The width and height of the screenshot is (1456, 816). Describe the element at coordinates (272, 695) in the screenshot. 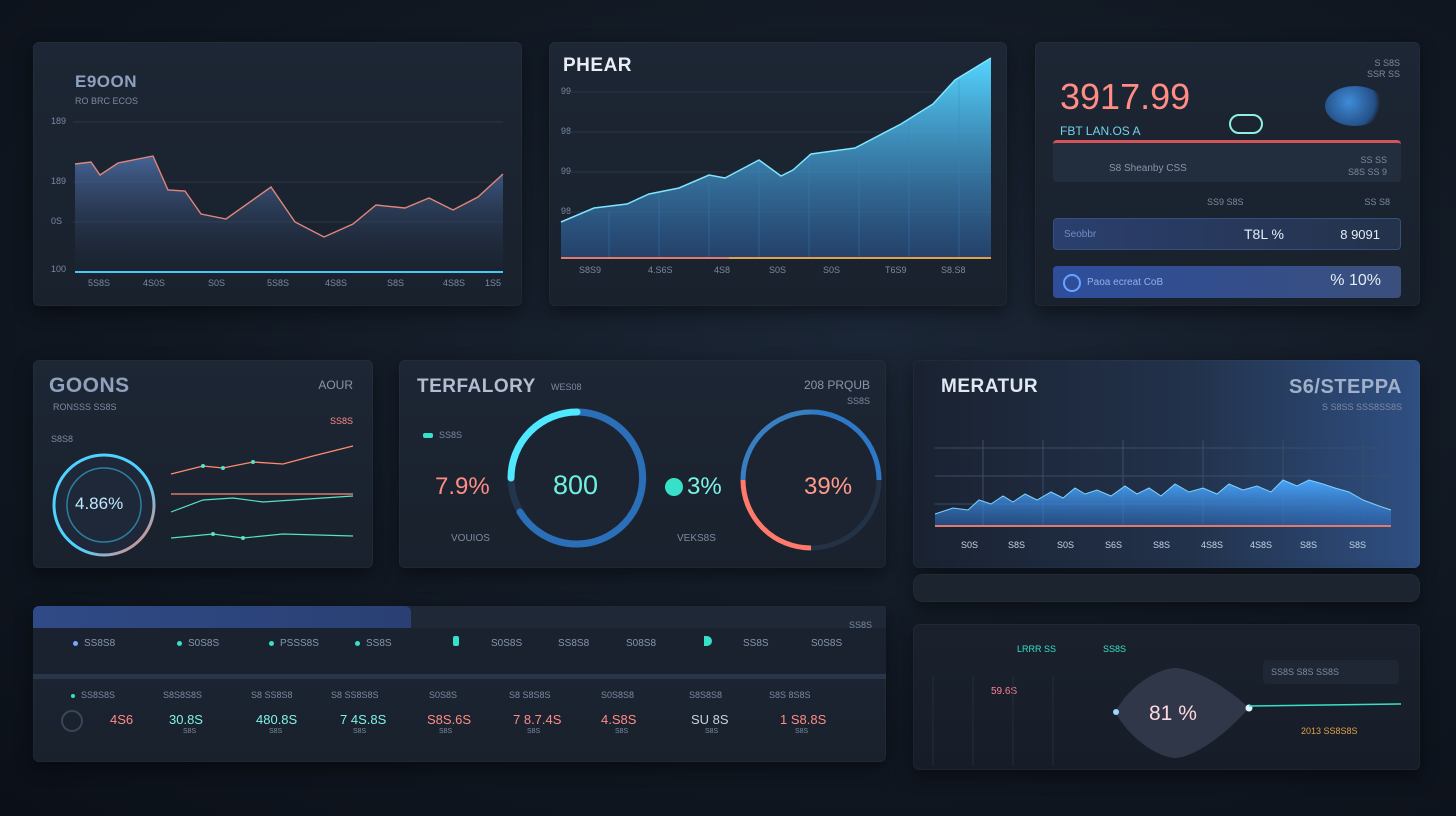

I see `column-header: S8 SS8S8` at that location.